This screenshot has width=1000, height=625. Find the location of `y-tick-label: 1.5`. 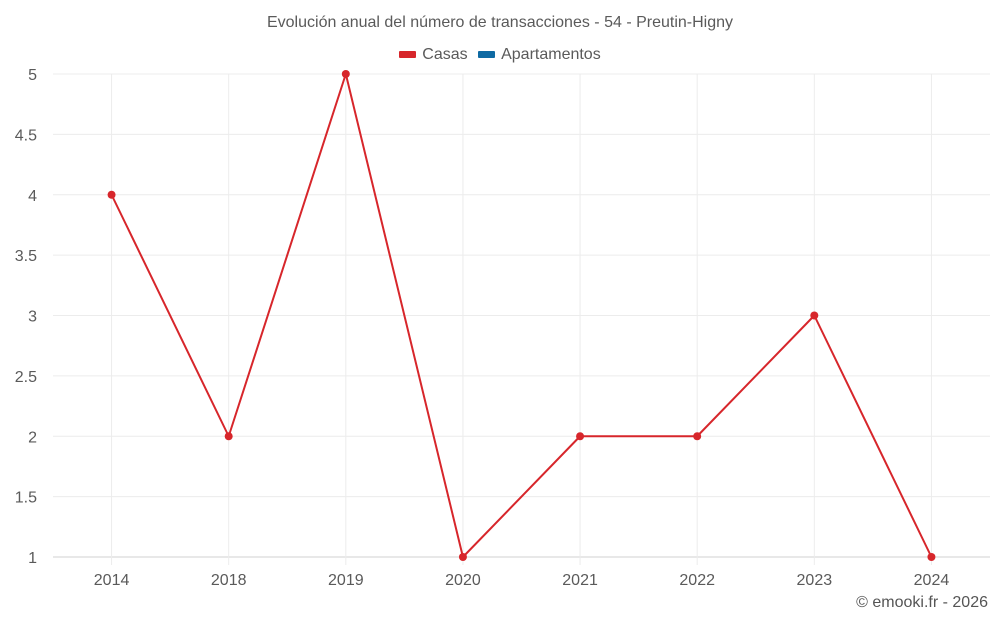

y-tick-label: 1.5 is located at coordinates (26, 498).